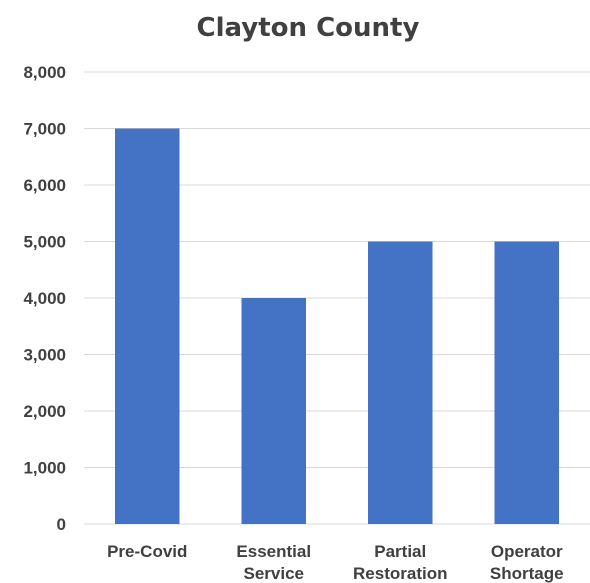 The image size is (590, 583). Describe the element at coordinates (61, 524) in the screenshot. I see `y-tick-label: 0` at that location.